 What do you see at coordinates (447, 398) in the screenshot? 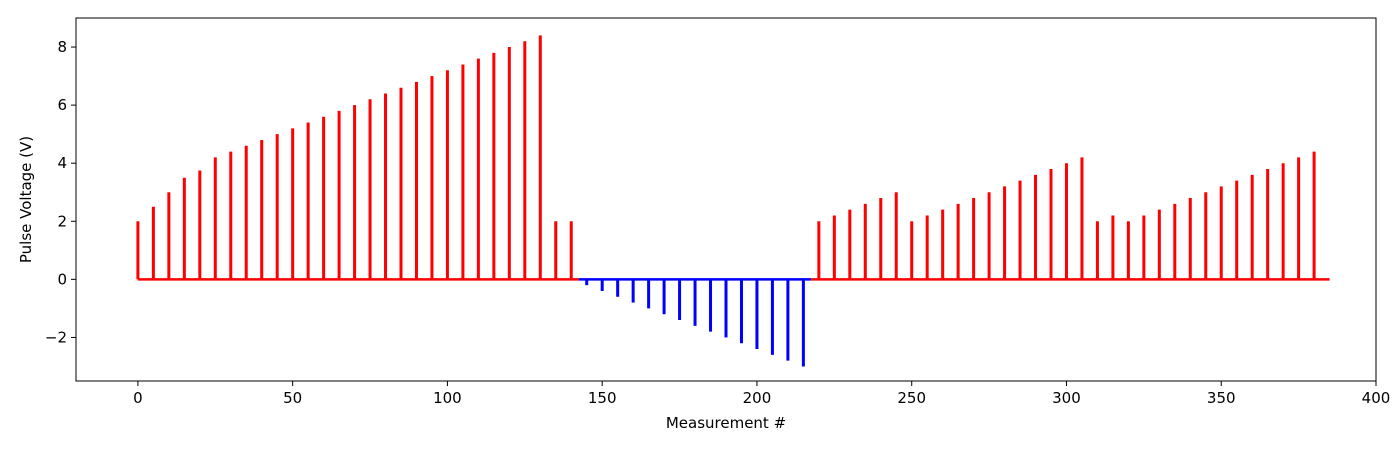
I see `x-tick-label: 100` at bounding box center [447, 398].